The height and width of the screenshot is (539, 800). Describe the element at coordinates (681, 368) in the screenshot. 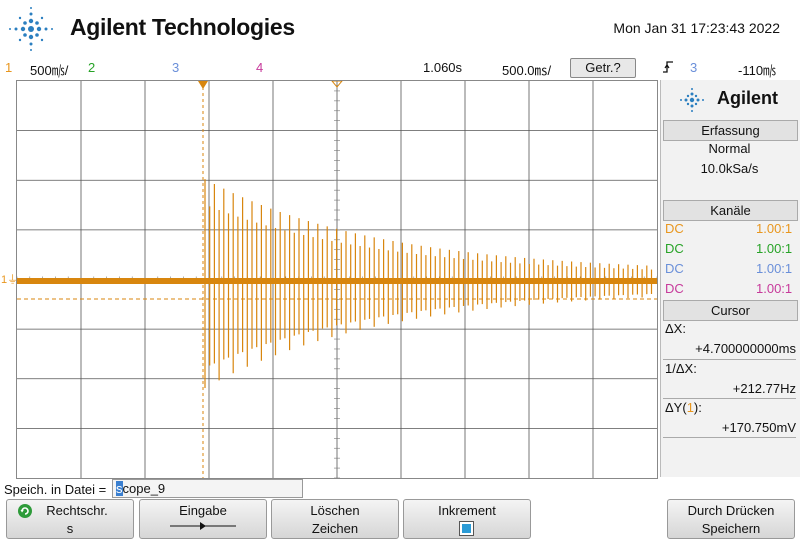

I see `inverse-delta-x-label: 1/ΔX:` at that location.